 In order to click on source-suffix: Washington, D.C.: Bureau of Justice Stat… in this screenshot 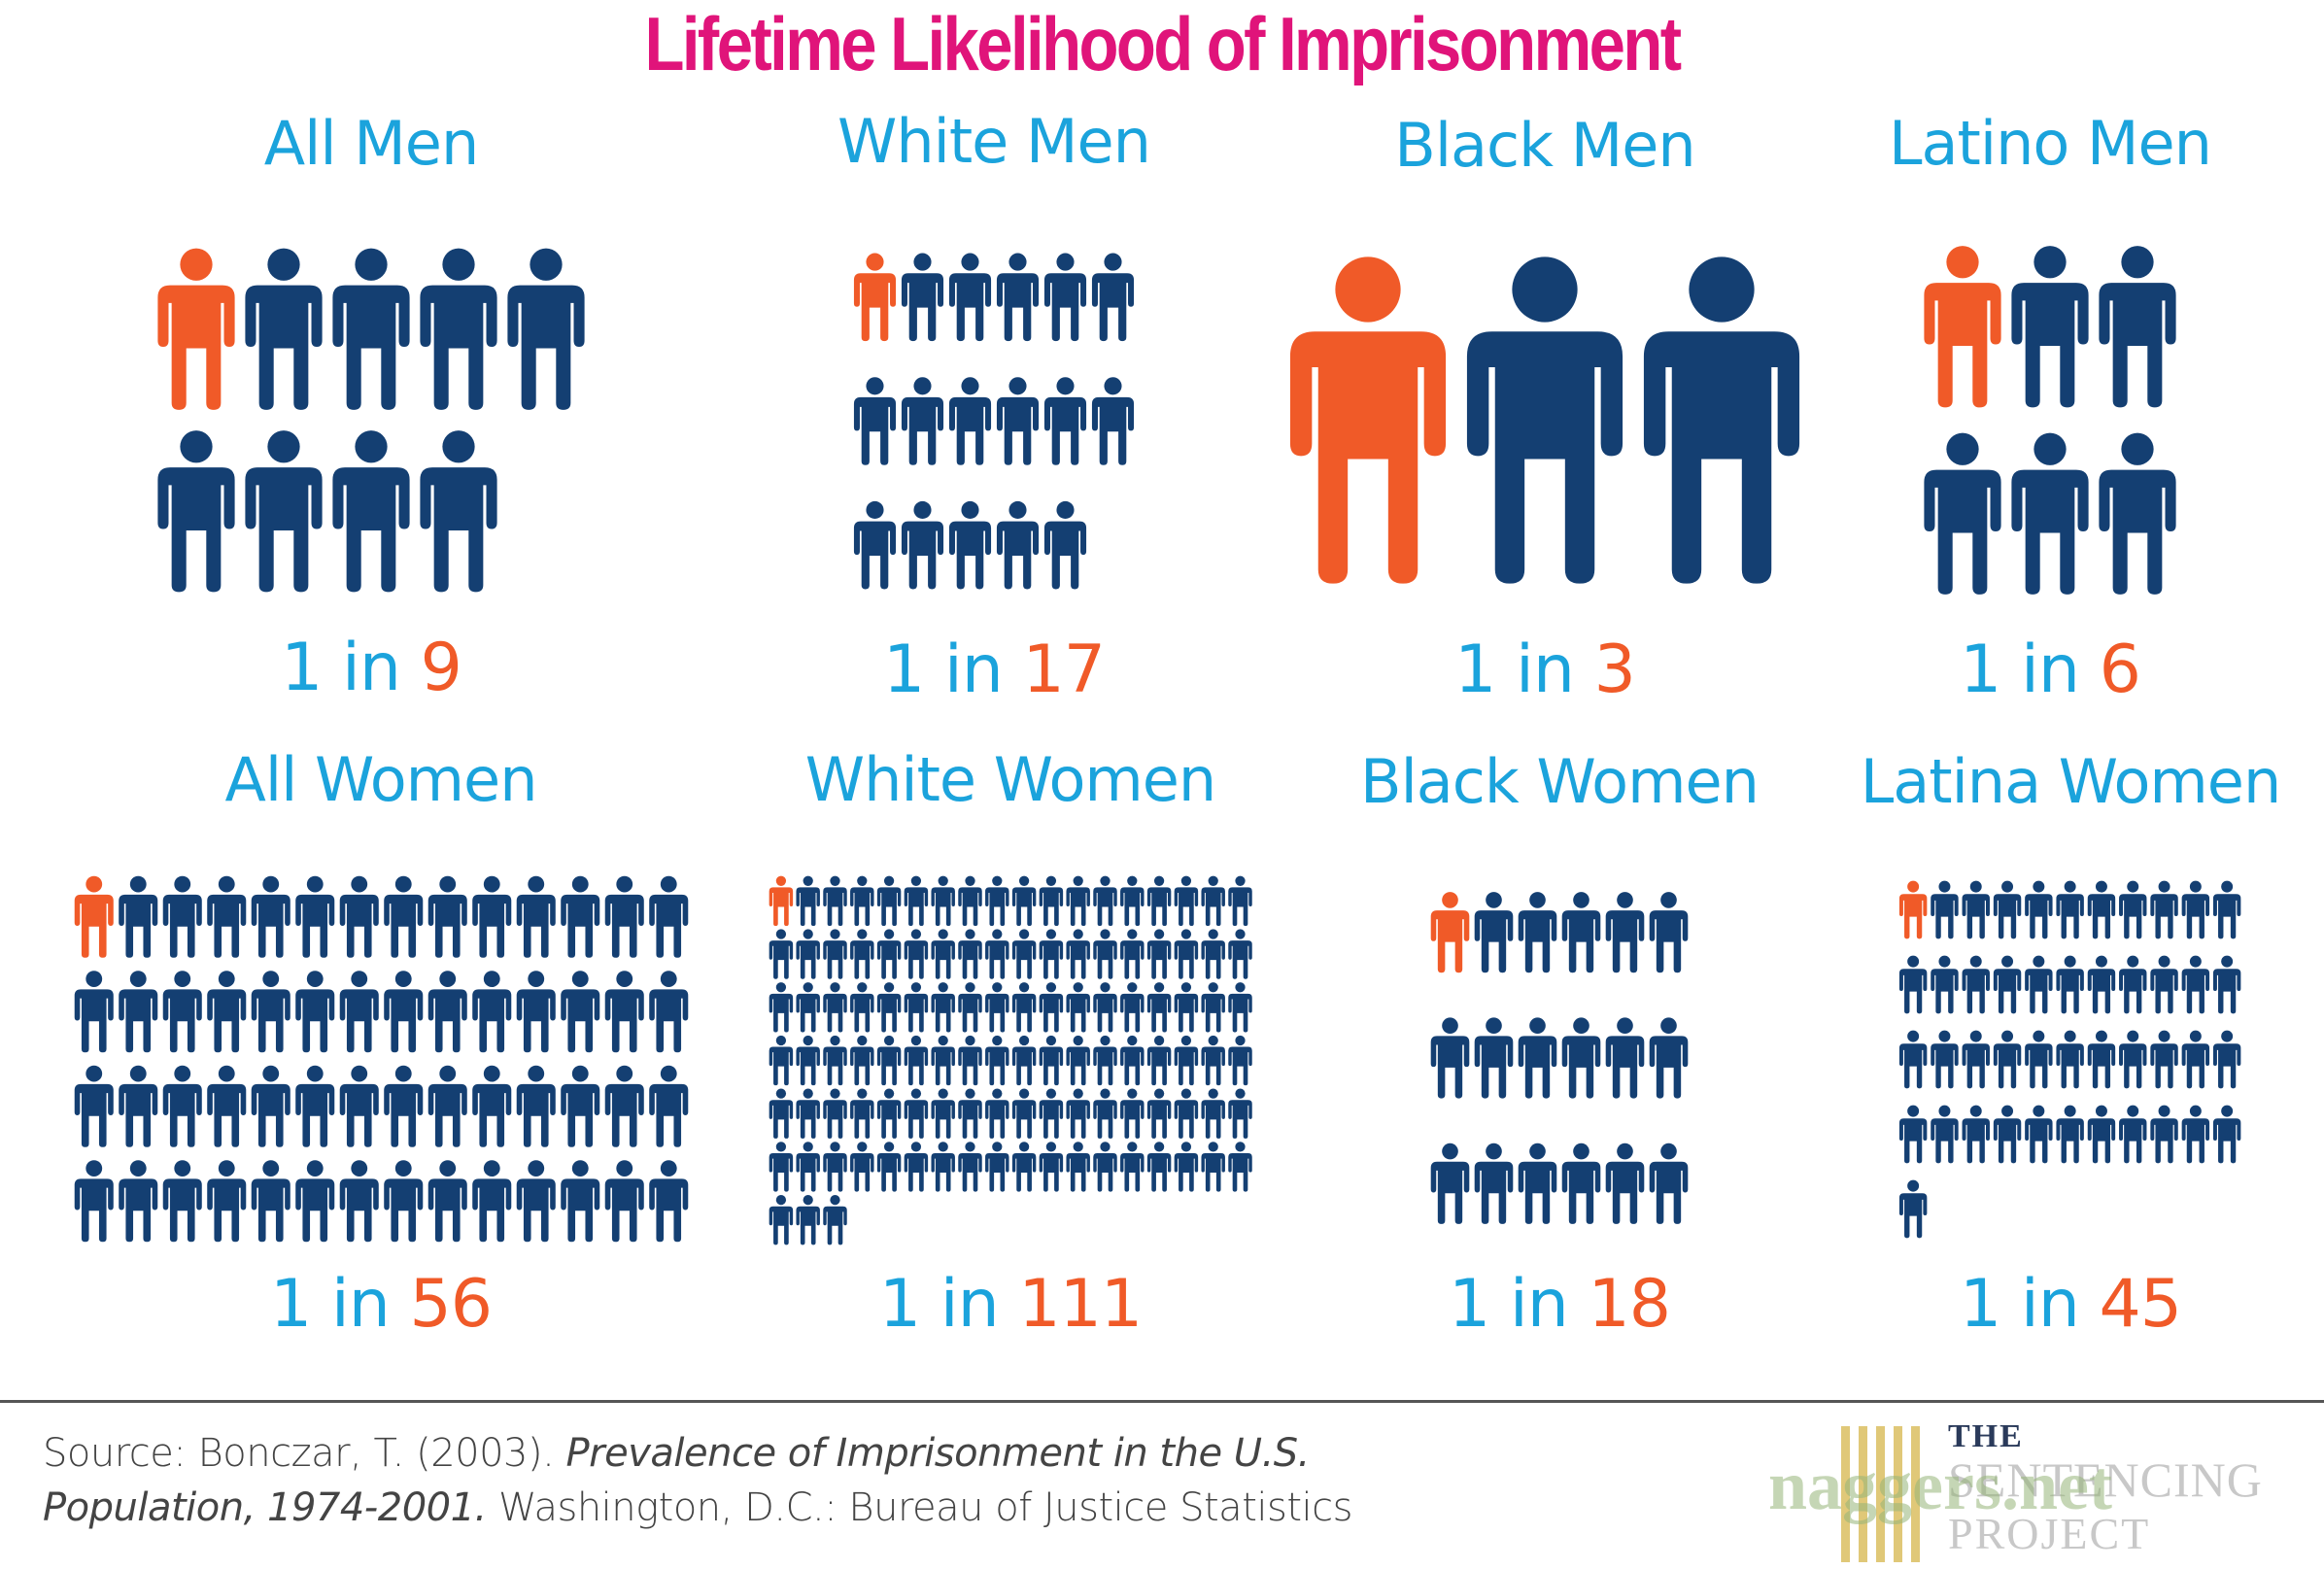, I will do `click(919, 1507)`.